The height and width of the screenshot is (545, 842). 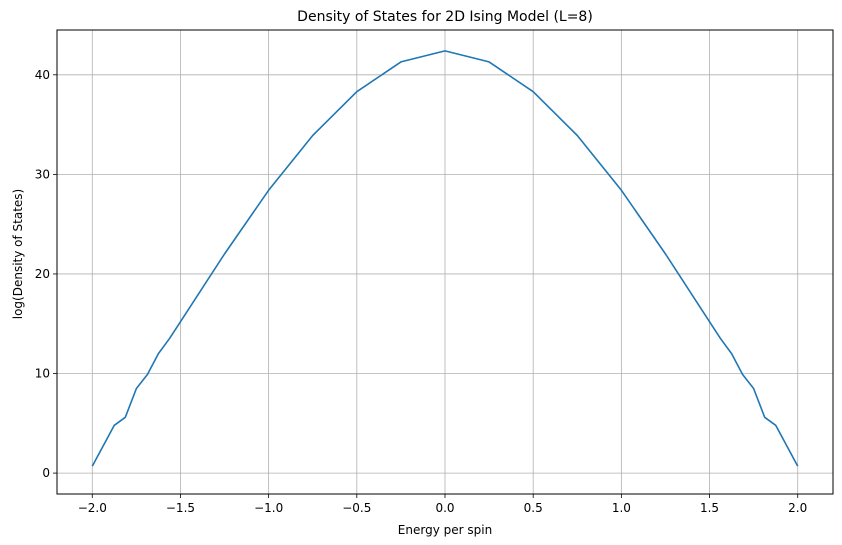 What do you see at coordinates (268, 508) in the screenshot?
I see `x-tick-label: −1.0` at bounding box center [268, 508].